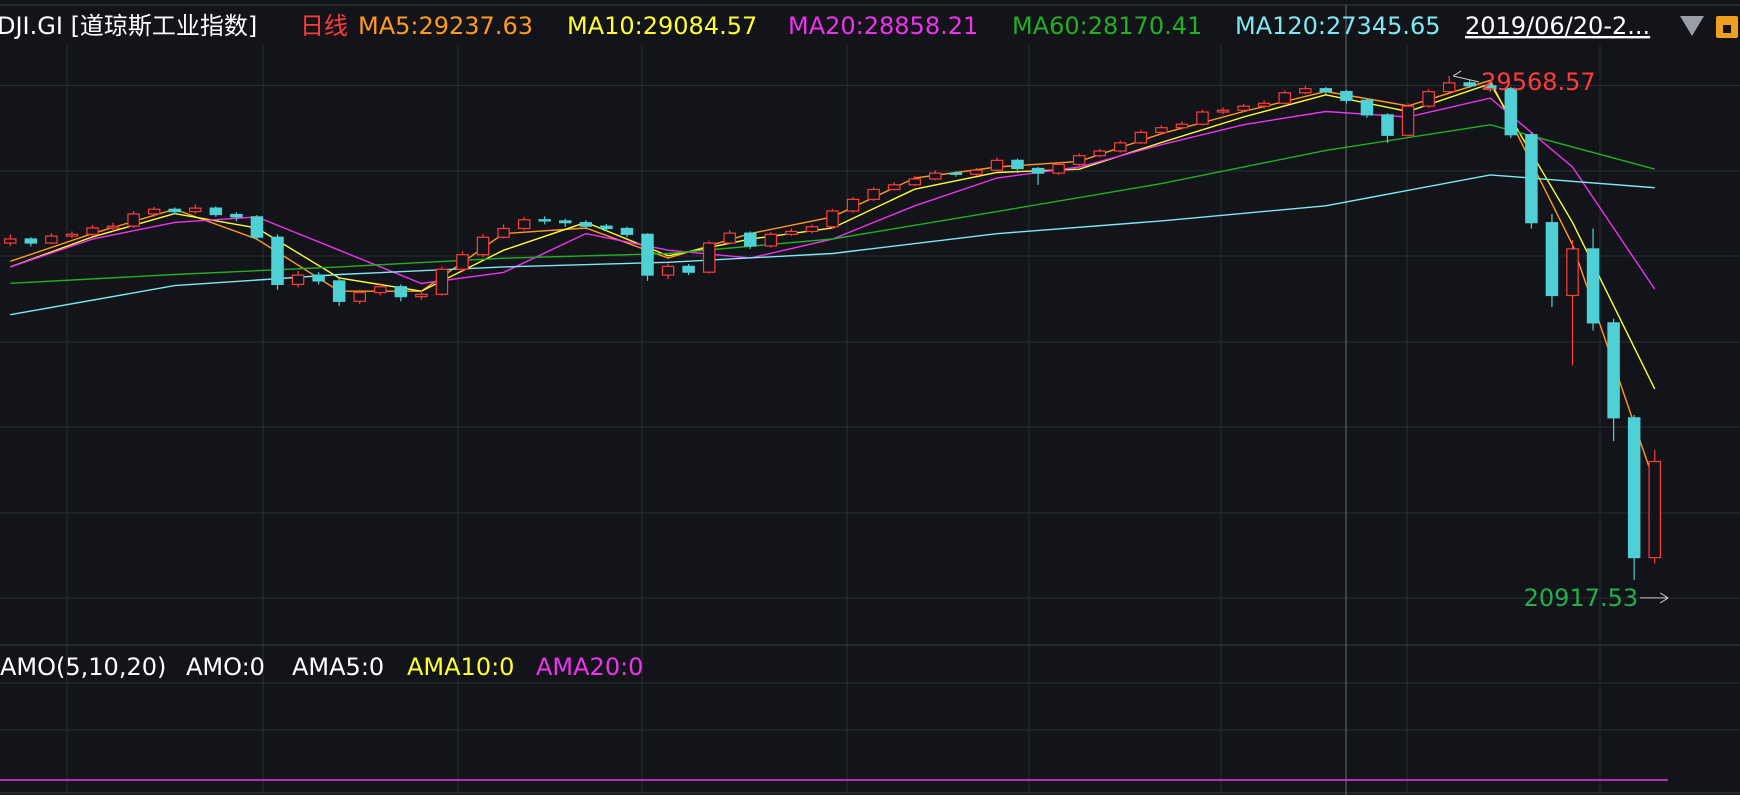  I want to click on low-arrow, so click(1654, 598).